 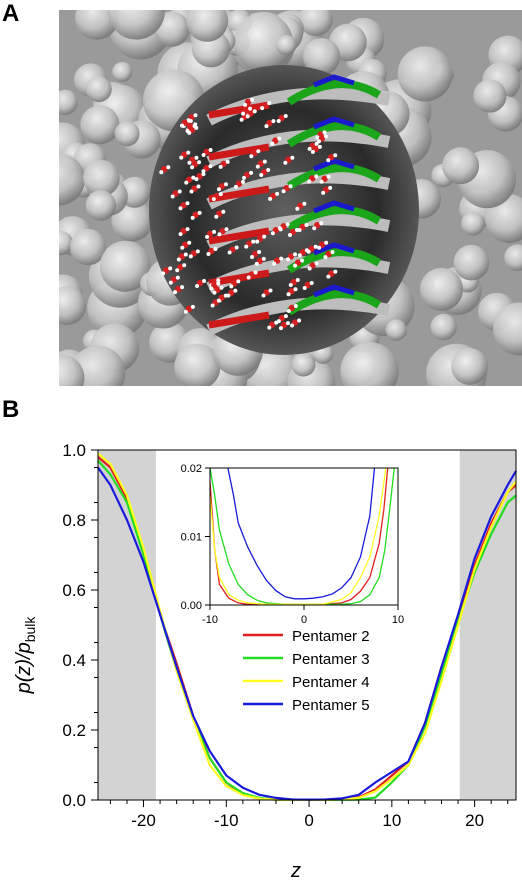 I want to click on x-tick-label: 20, so click(x=474, y=820).